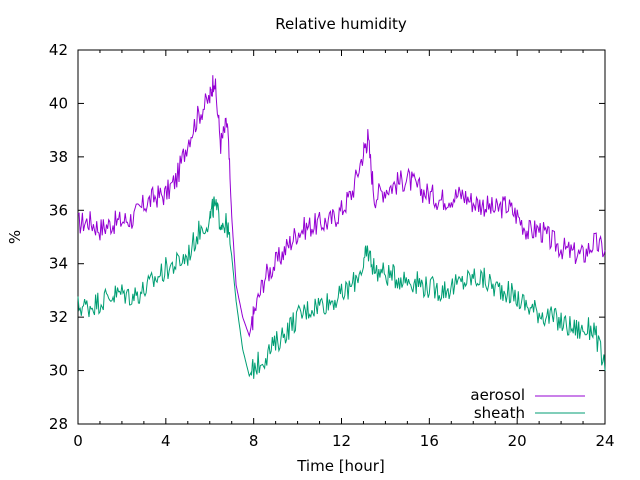 This screenshot has height=480, width=640. I want to click on x-tick-labels: 0 4 8 12 16 20 24, so click(343, 441).